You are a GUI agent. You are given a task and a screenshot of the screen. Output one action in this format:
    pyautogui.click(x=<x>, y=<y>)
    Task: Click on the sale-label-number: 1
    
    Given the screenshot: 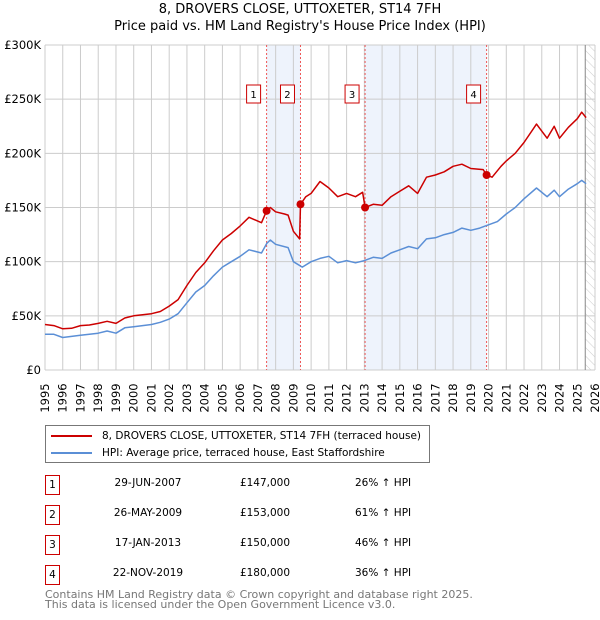 What is the action you would take?
    pyautogui.click(x=253, y=95)
    